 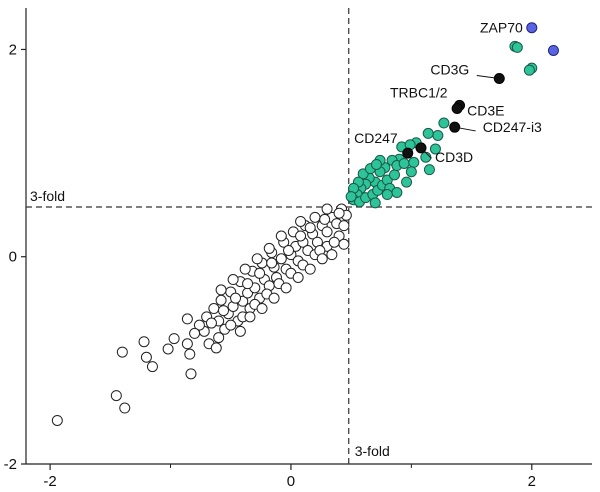 I want to click on x-tick-label: 2, so click(x=532, y=481).